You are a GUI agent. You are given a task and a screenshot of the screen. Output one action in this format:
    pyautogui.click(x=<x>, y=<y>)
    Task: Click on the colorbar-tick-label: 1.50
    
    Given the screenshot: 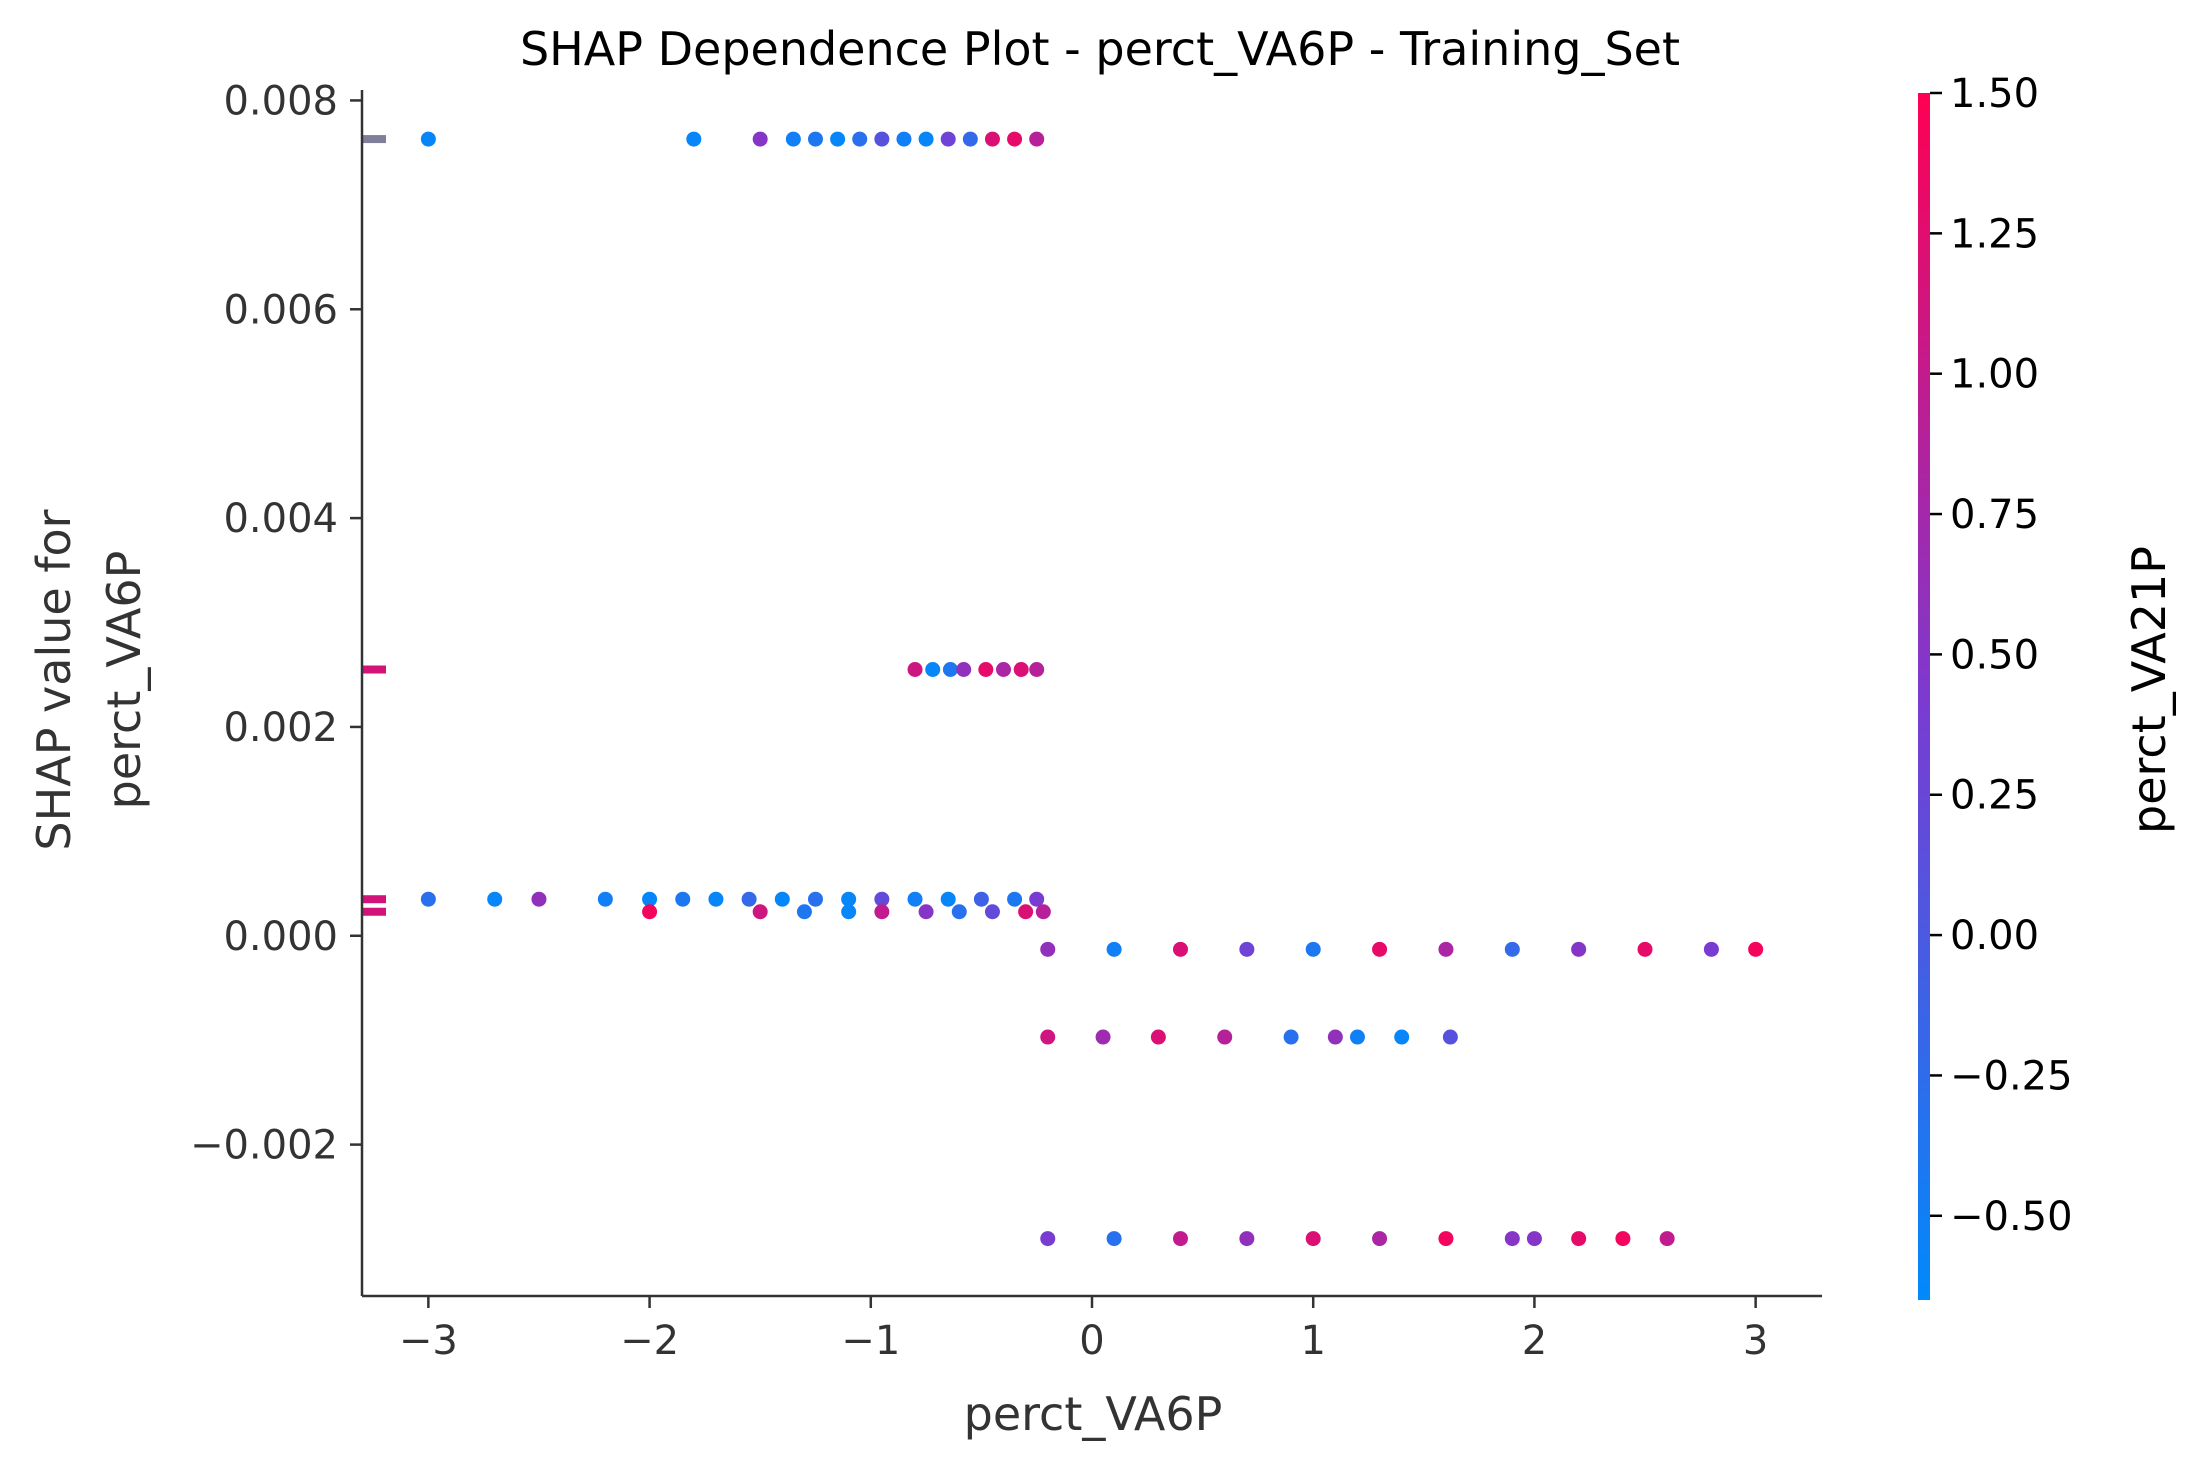 What is the action you would take?
    pyautogui.click(x=1994, y=94)
    